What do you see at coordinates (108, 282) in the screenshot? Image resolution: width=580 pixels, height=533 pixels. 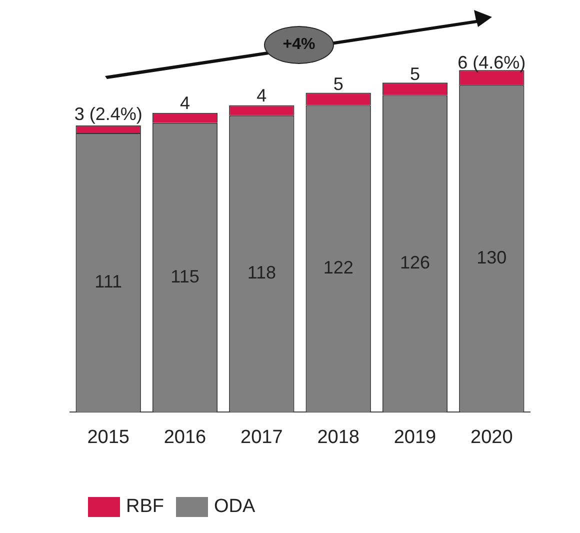 I see `data-label: 111` at bounding box center [108, 282].